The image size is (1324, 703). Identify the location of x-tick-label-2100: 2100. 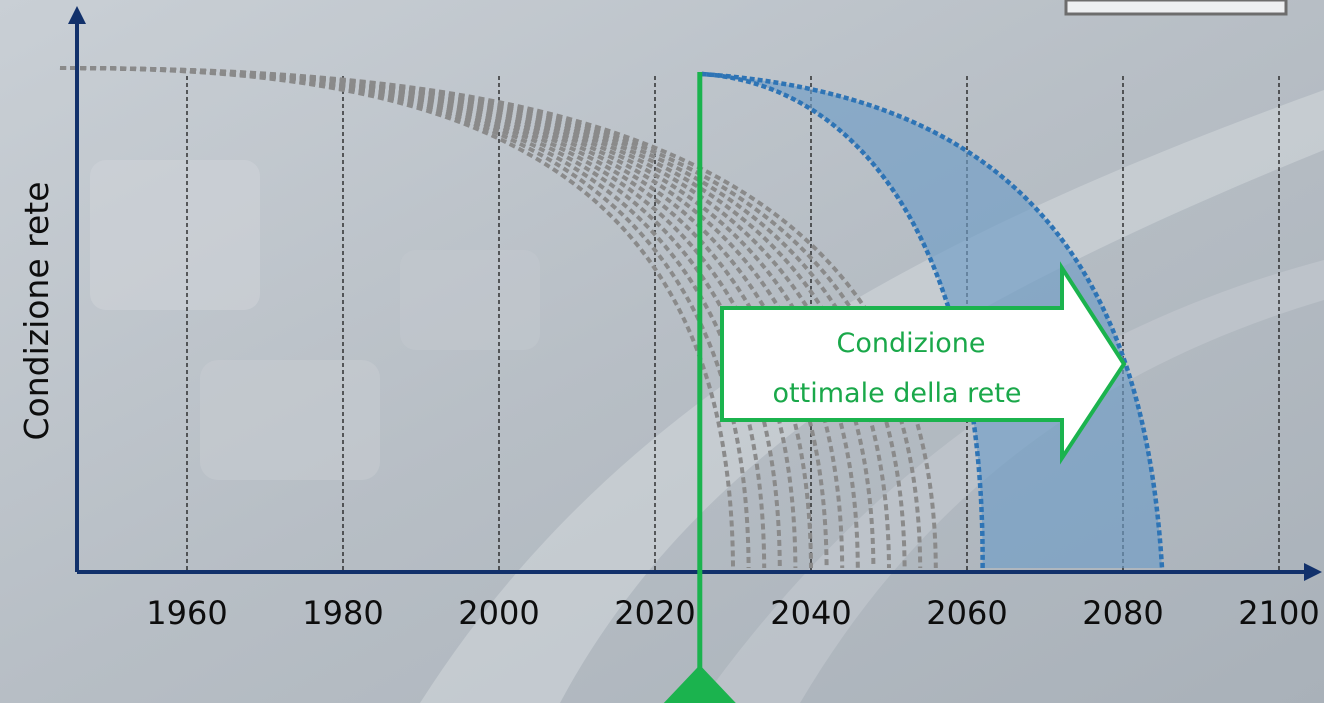
(1278, 613).